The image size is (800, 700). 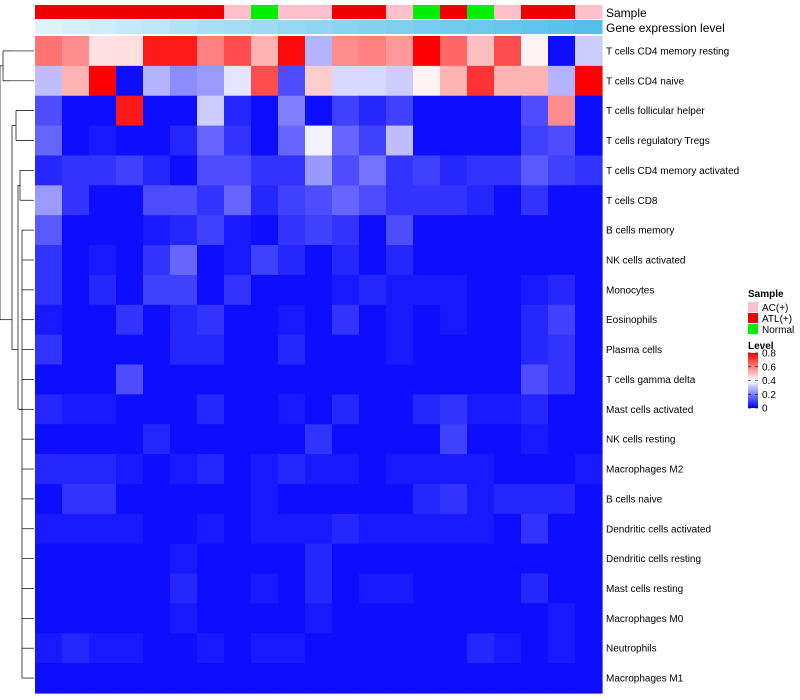 I want to click on row-label: Macrophages M2, so click(x=645, y=470).